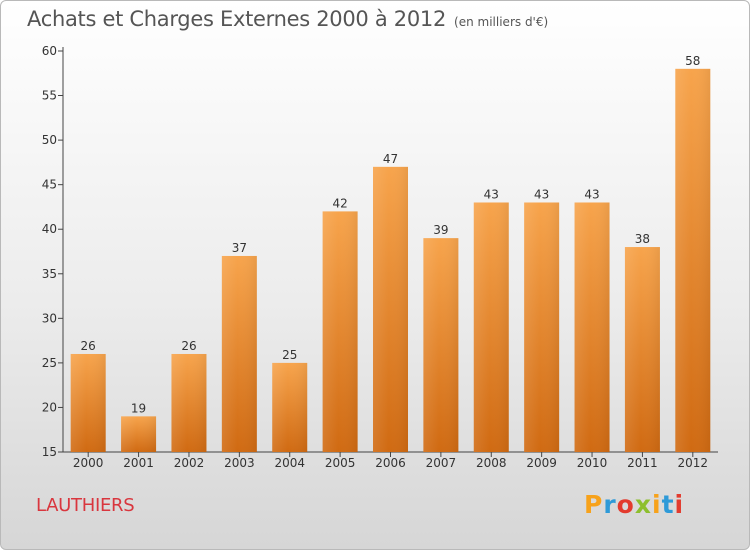 The height and width of the screenshot is (550, 750). What do you see at coordinates (289, 463) in the screenshot?
I see `x-tick-label: 2004` at bounding box center [289, 463].